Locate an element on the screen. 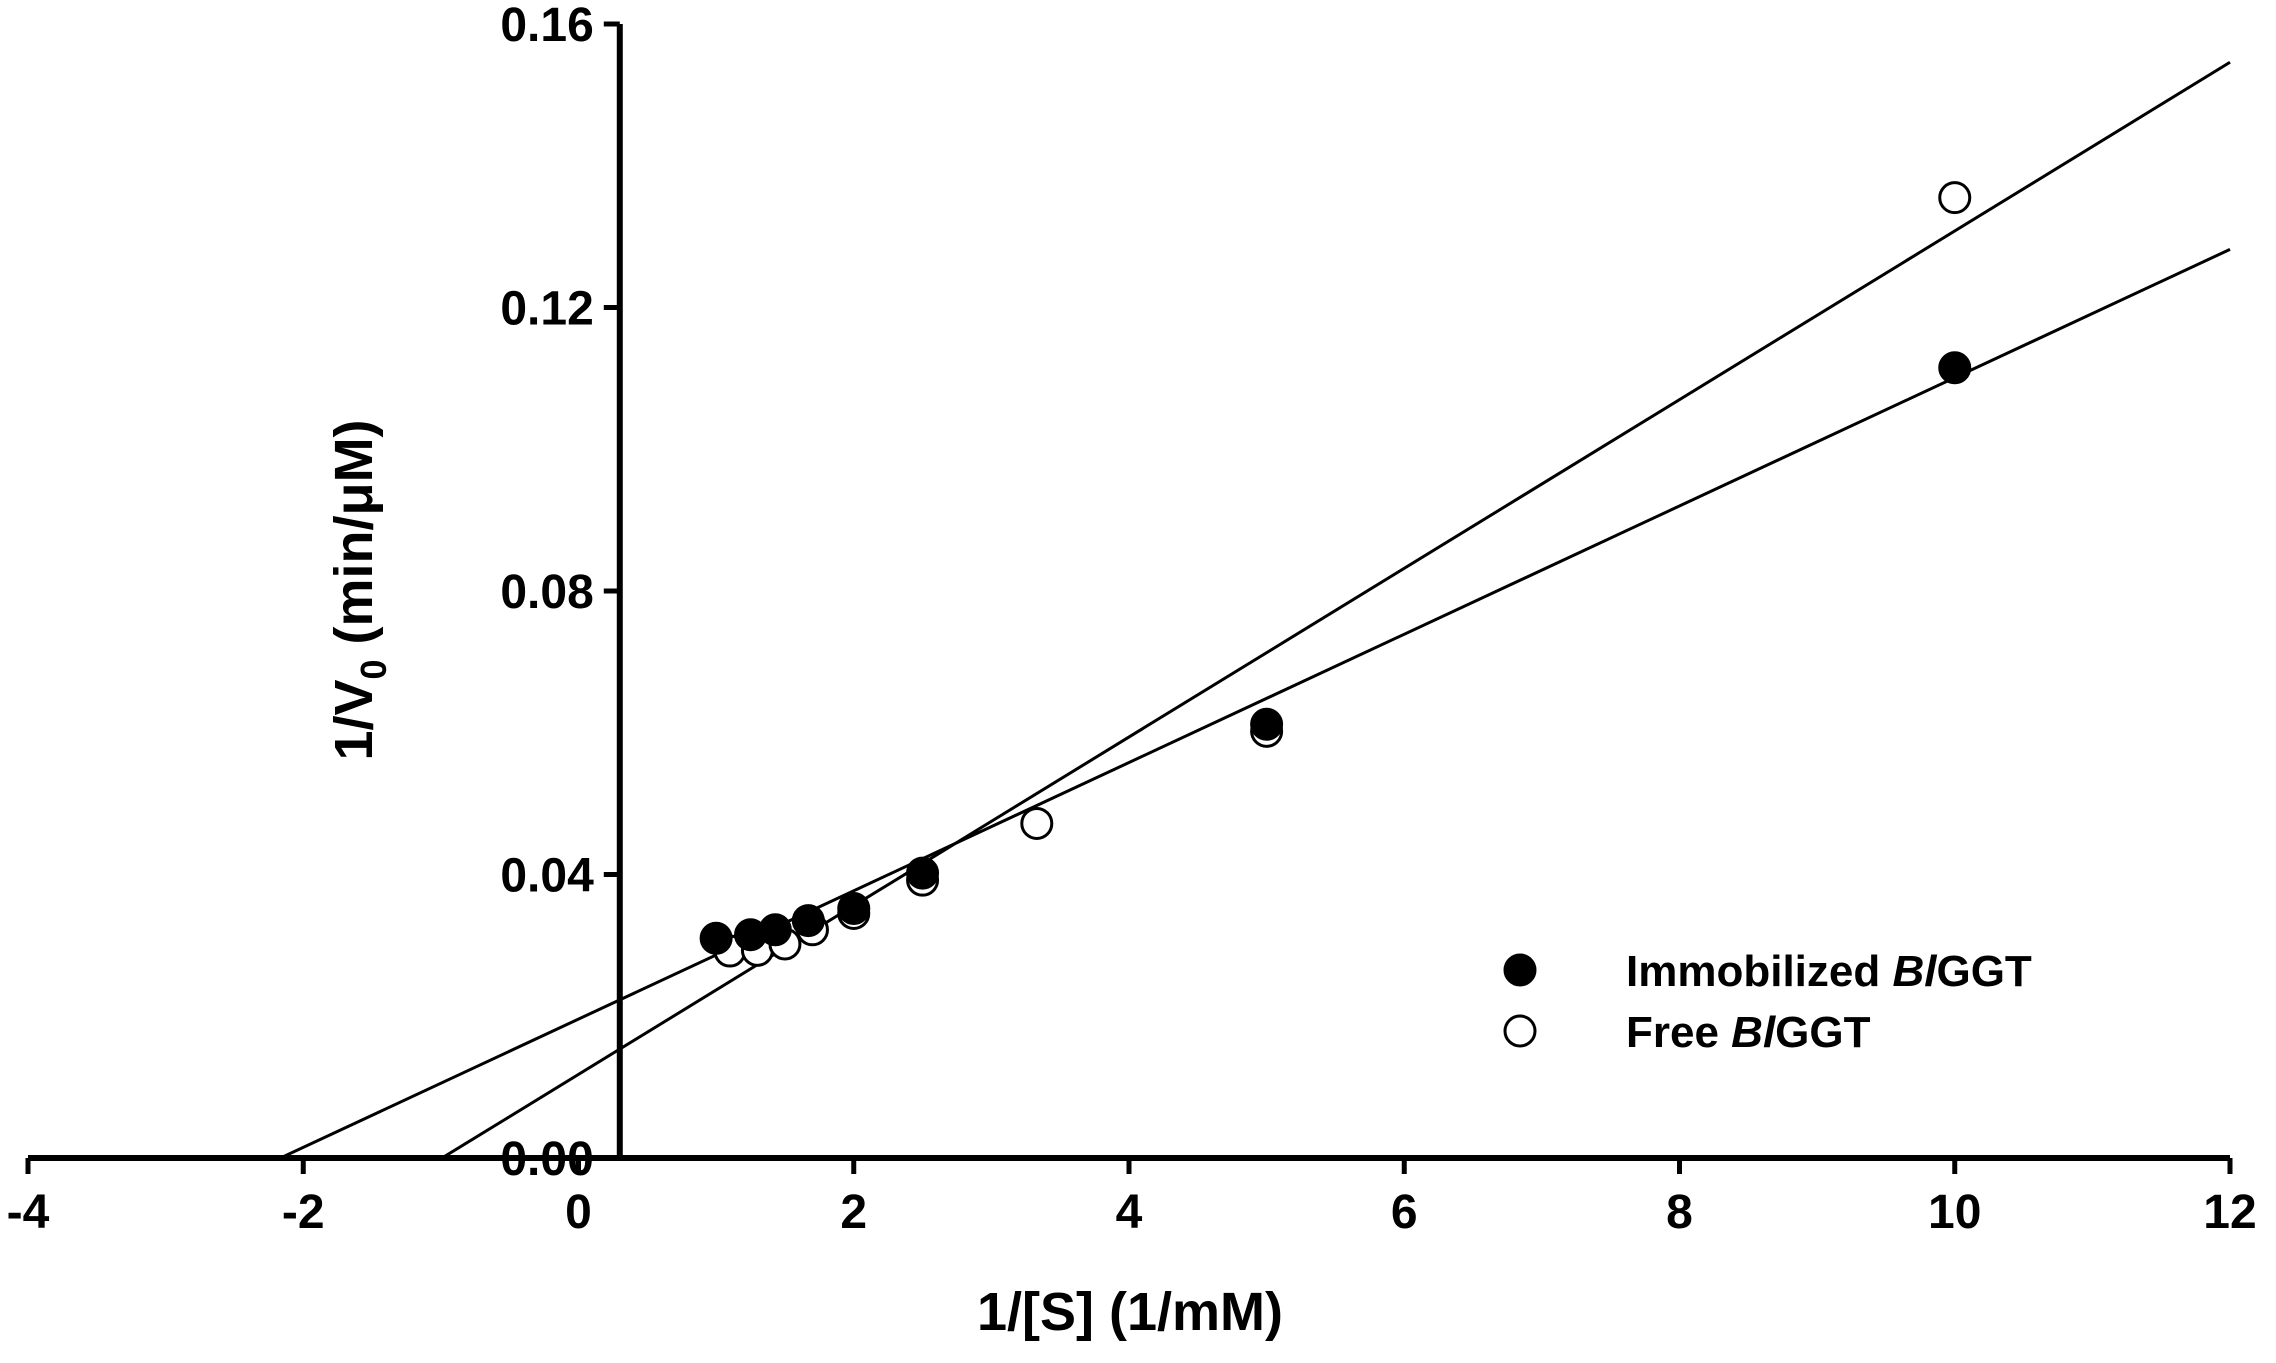 Image resolution: width=2276 pixels, height=1363 pixels. y-tick-label: 0.08 is located at coordinates (546, 592).